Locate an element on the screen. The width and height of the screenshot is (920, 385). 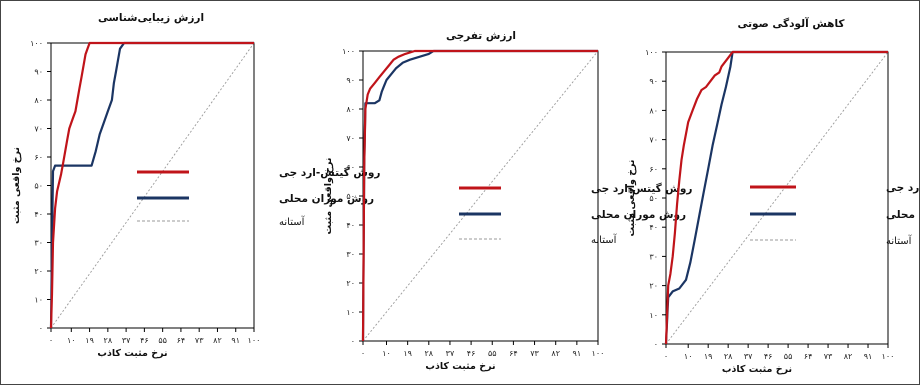
chart-title: ارزش تفرجی is located at coordinates (481, 36).